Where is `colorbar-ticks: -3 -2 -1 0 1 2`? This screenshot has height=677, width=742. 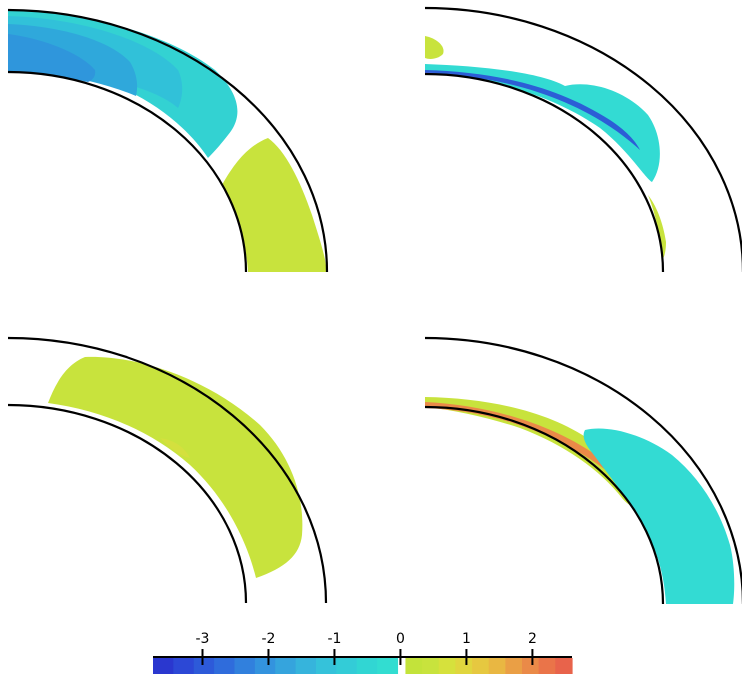
colorbar-ticks: -3 -2 -1 0 1 2 is located at coordinates (366, 648).